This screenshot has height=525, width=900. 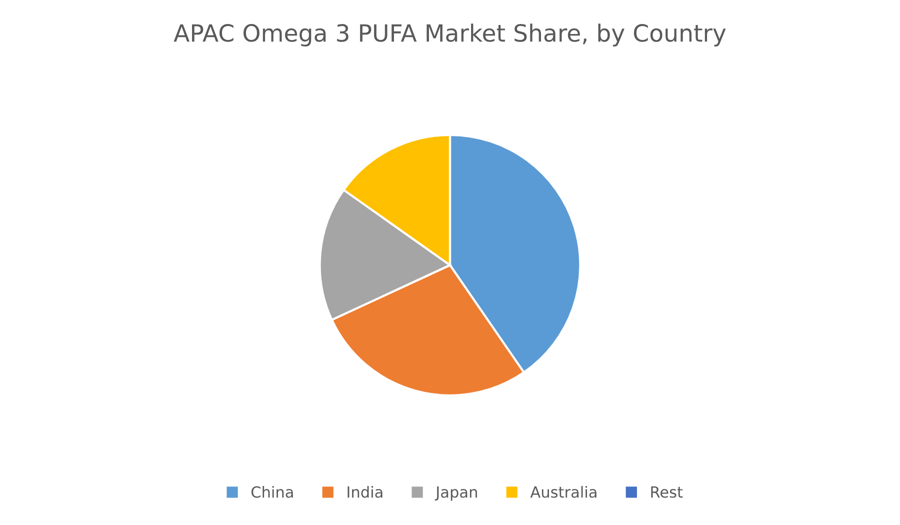 What do you see at coordinates (272, 492) in the screenshot?
I see `legend-label: China` at bounding box center [272, 492].